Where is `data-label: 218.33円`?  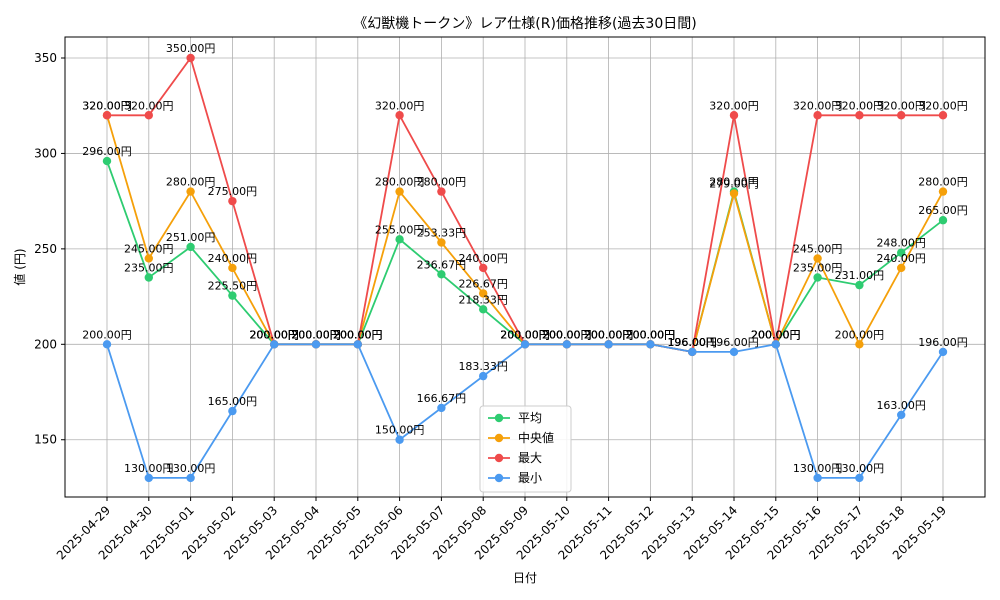
data-label: 218.33円 is located at coordinates (483, 299).